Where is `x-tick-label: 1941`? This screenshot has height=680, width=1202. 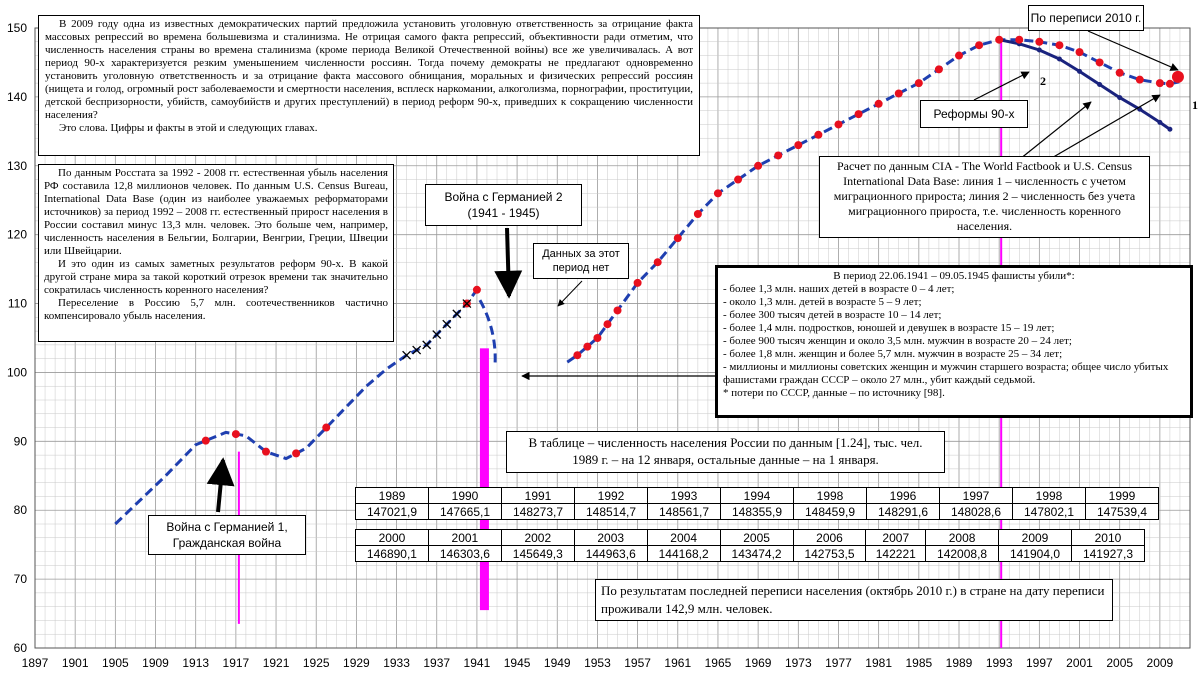
x-tick-label: 1941 is located at coordinates (477, 663).